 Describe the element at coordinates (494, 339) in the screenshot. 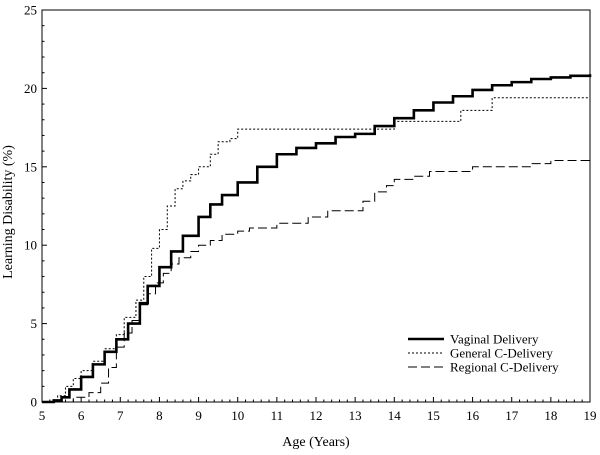

I see `legend-label: Vaginal Delivery` at that location.